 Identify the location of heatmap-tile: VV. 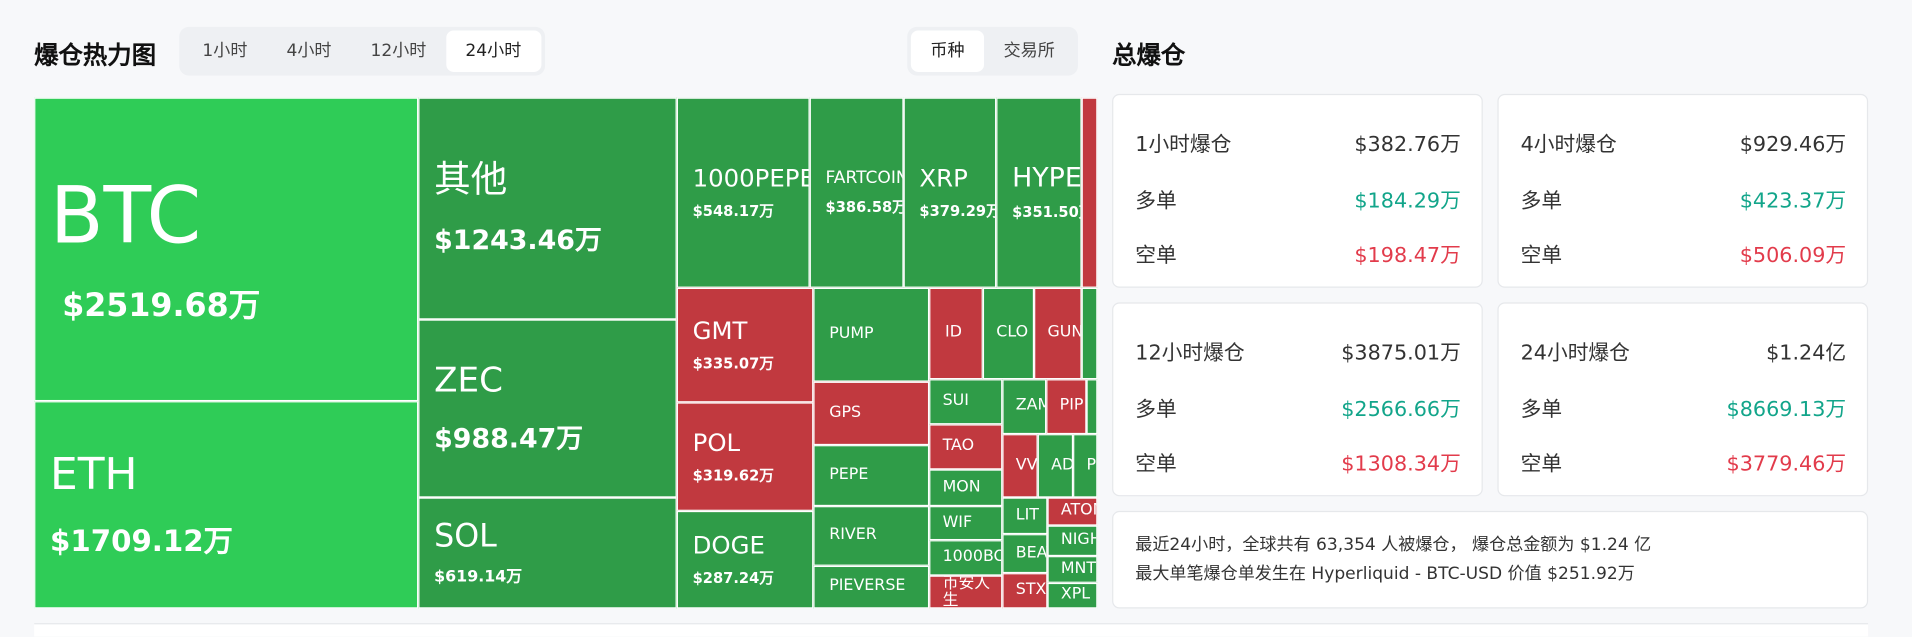
(1020, 466).